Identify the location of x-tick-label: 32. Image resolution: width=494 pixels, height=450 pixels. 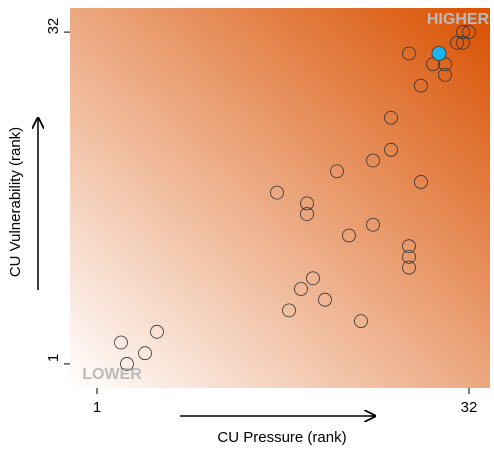
(469, 407).